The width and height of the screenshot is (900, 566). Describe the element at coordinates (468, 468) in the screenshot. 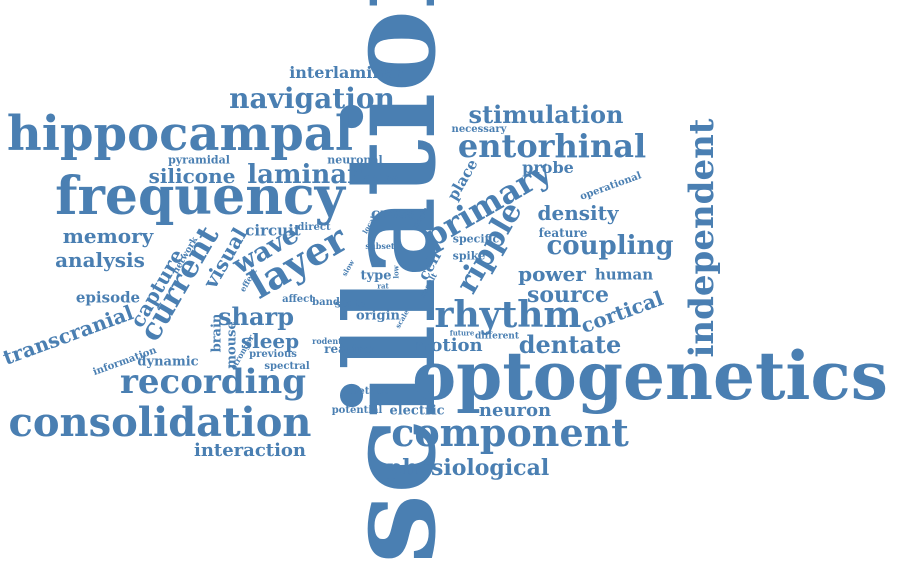

I see `word-physiological: physiological` at that location.